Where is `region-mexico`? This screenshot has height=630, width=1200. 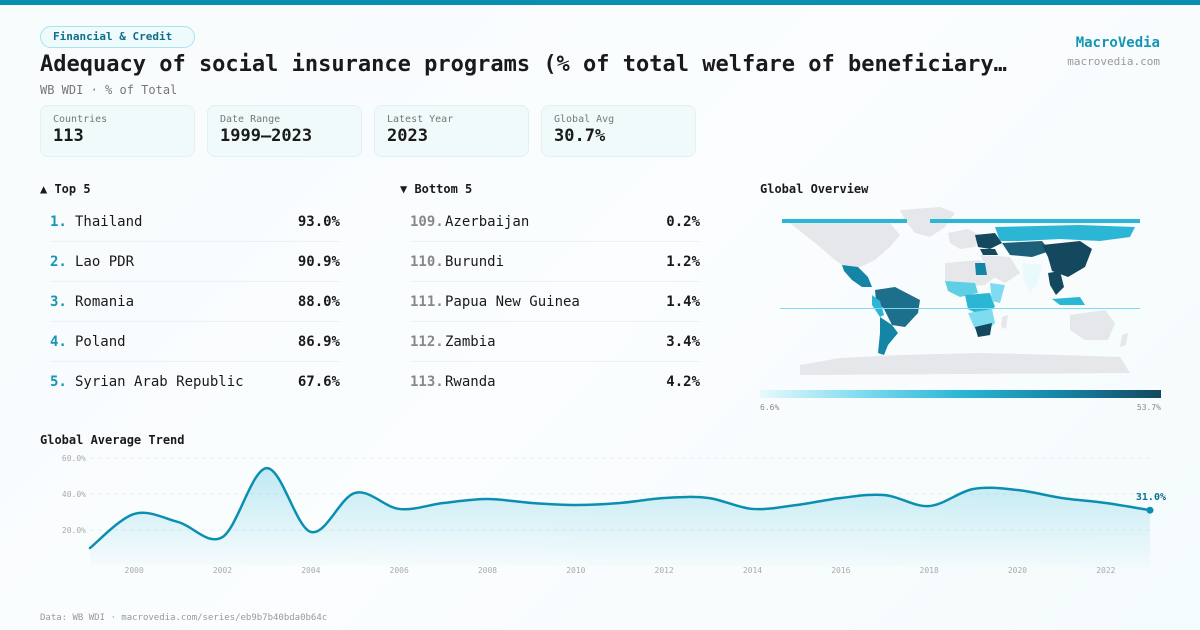 region-mexico is located at coordinates (857, 276).